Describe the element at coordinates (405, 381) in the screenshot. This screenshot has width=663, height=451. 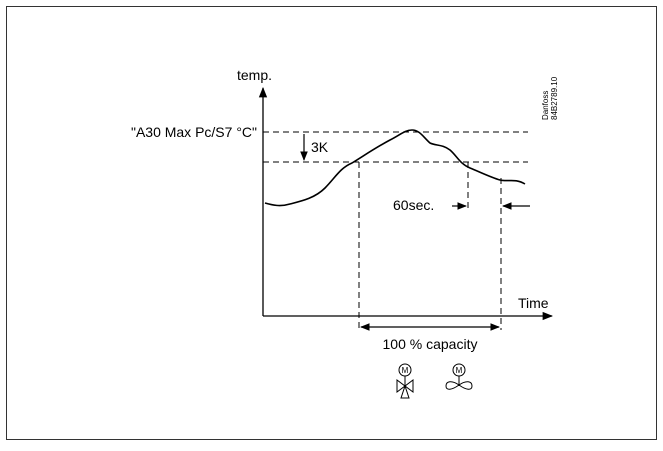
I see `motor-valve-icon: M` at that location.